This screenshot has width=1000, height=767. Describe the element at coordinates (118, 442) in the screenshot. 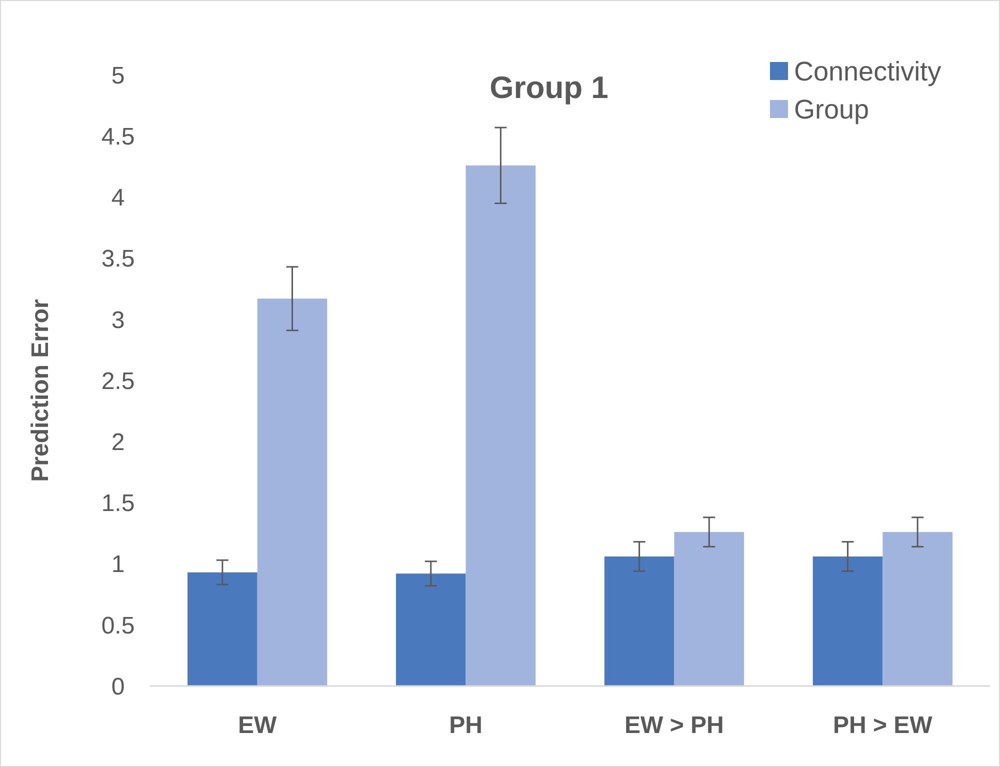

I see `y-tick-label: 2` at that location.